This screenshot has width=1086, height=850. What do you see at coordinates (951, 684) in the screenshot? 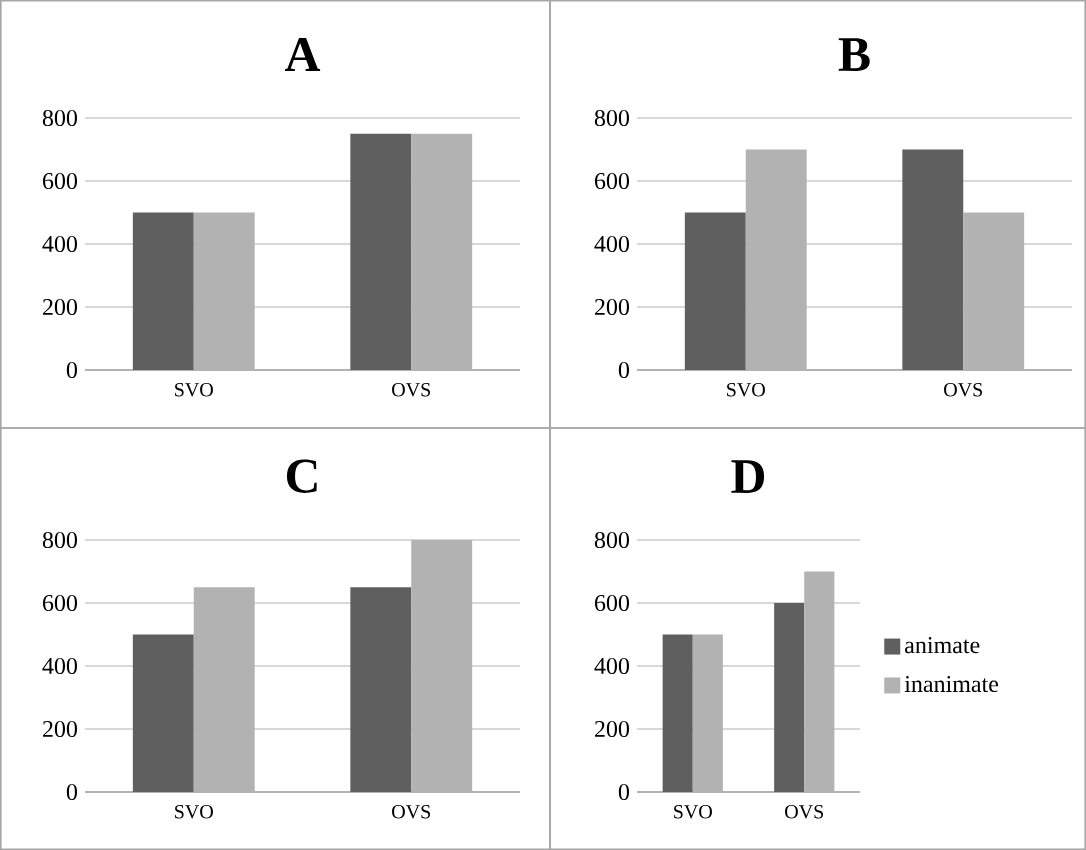
I see `legend-label: inanimate` at bounding box center [951, 684].